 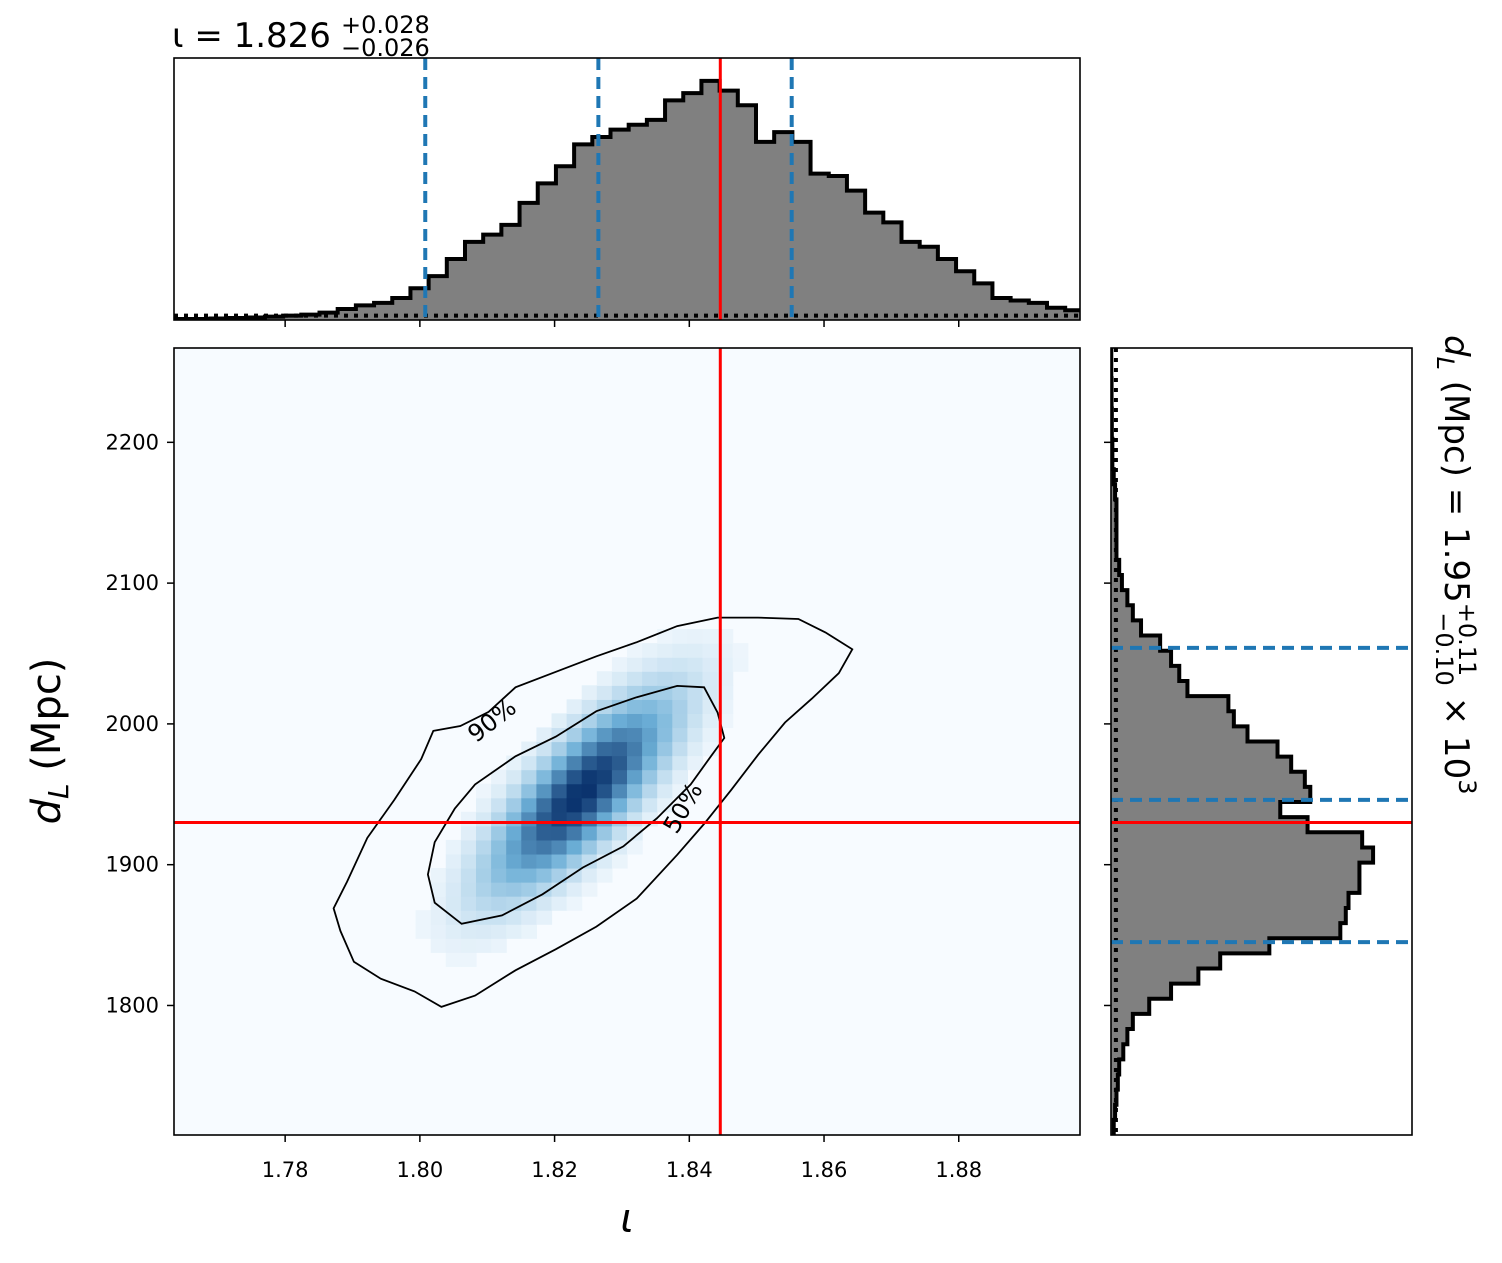 What do you see at coordinates (689, 1170) in the screenshot?
I see `x-tick-label: 1.84` at bounding box center [689, 1170].